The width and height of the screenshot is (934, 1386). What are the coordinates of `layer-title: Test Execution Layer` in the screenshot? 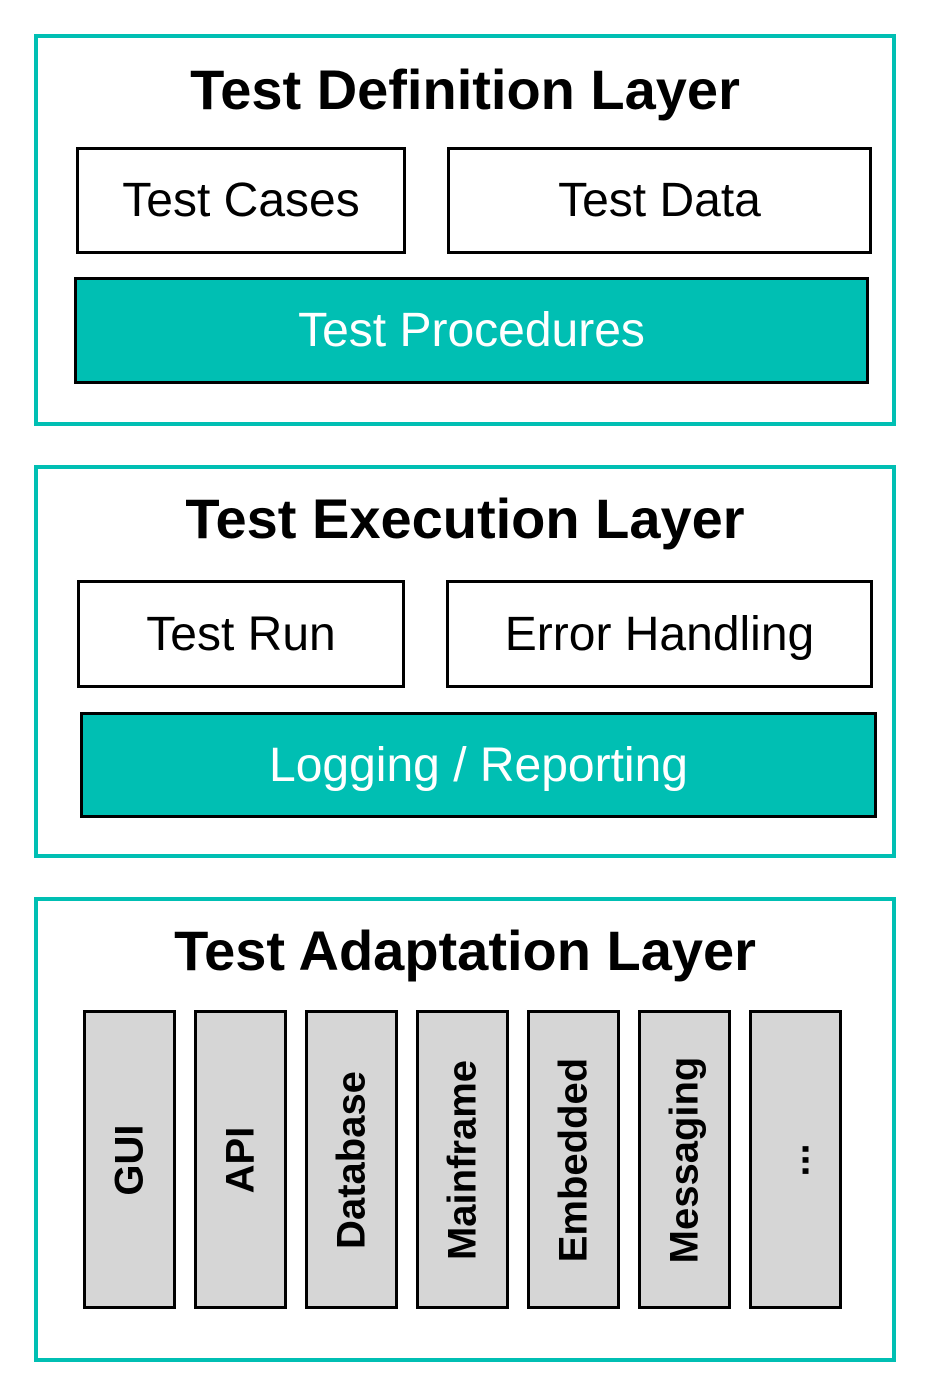 It's located at (465, 518).